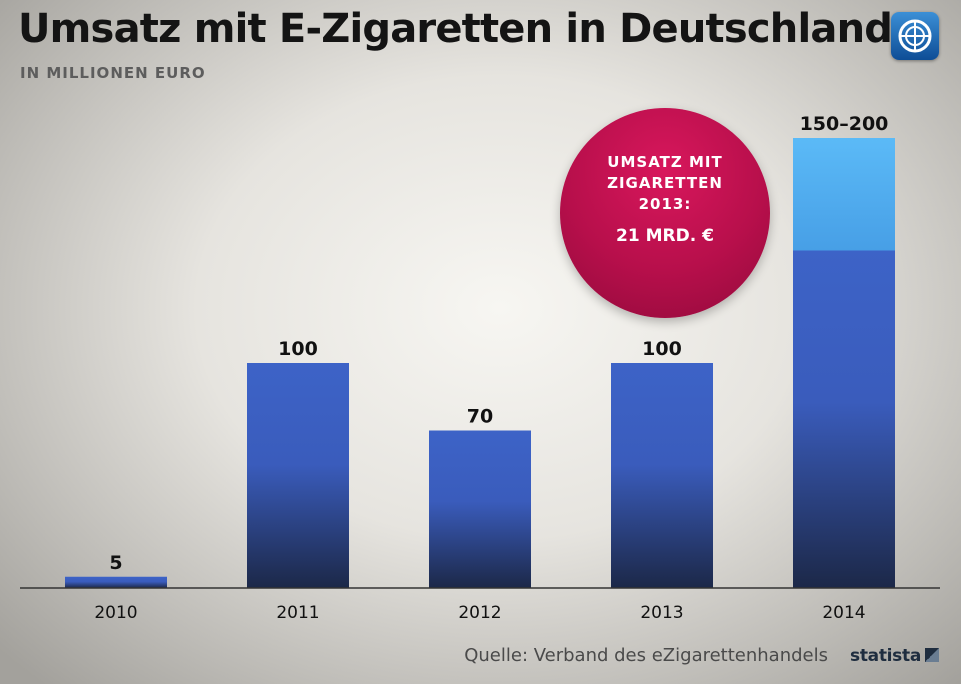  What do you see at coordinates (297, 613) in the screenshot?
I see `x-tick-label-2011: 2011` at bounding box center [297, 613].